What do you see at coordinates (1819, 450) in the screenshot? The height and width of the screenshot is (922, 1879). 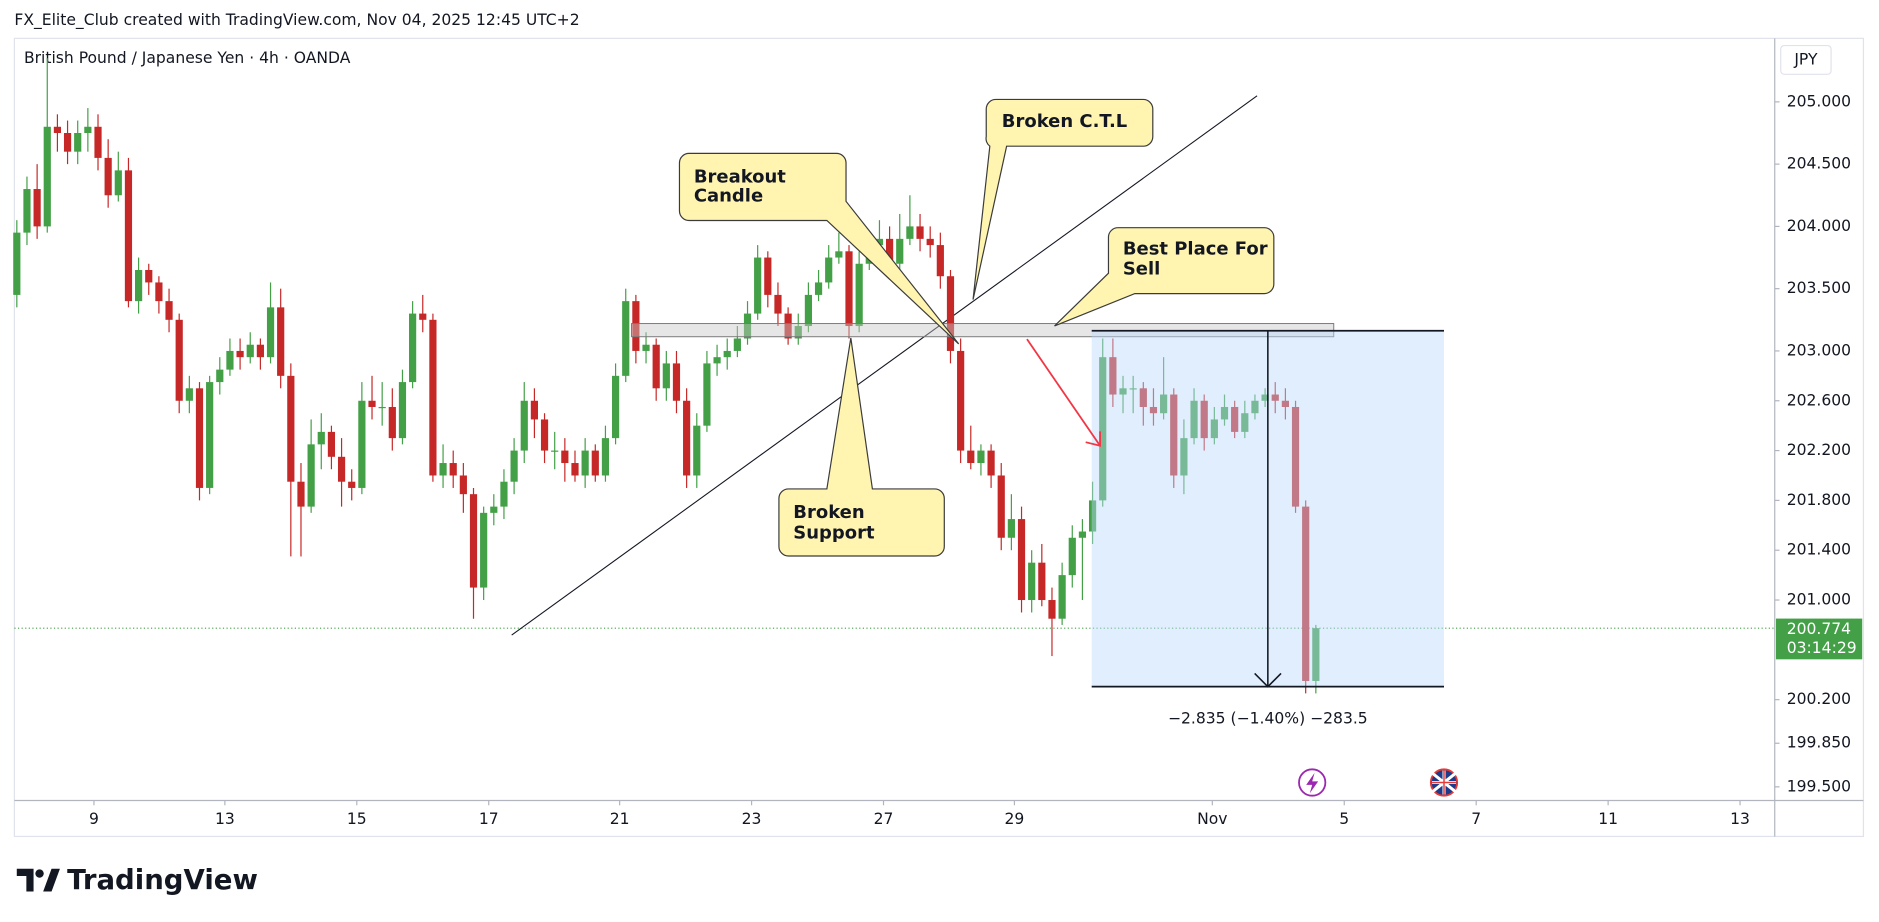 I see `y-tick-label: 202.200` at bounding box center [1819, 450].